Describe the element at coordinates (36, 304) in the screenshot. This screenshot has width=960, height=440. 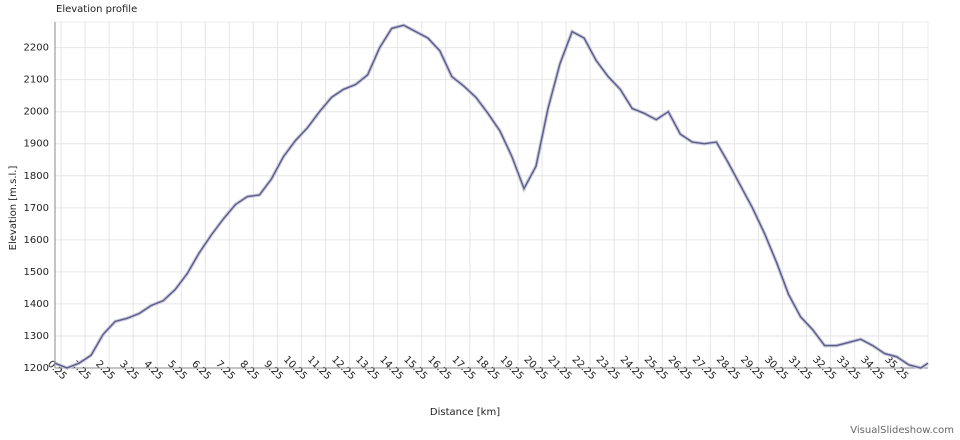
I see `y-tick-label: 1400` at that location.